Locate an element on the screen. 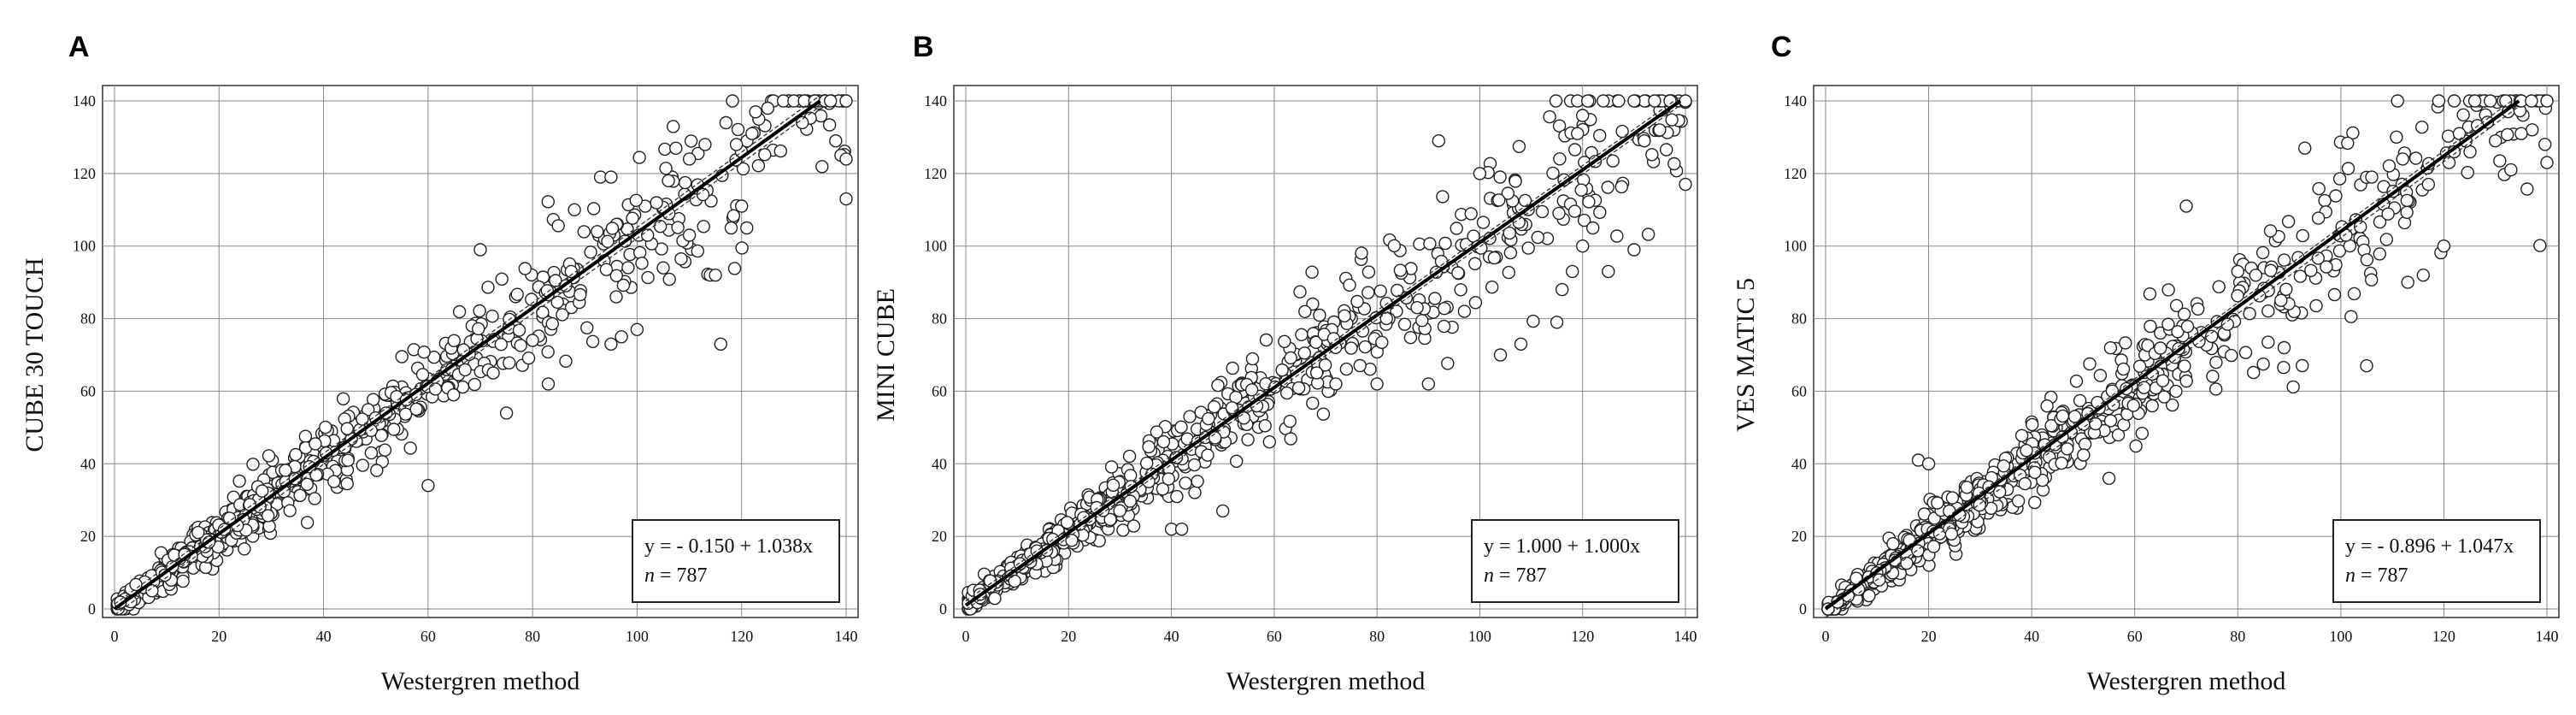 This screenshot has width=2576, height=715. y-tick-label: 120 is located at coordinates (84, 174).